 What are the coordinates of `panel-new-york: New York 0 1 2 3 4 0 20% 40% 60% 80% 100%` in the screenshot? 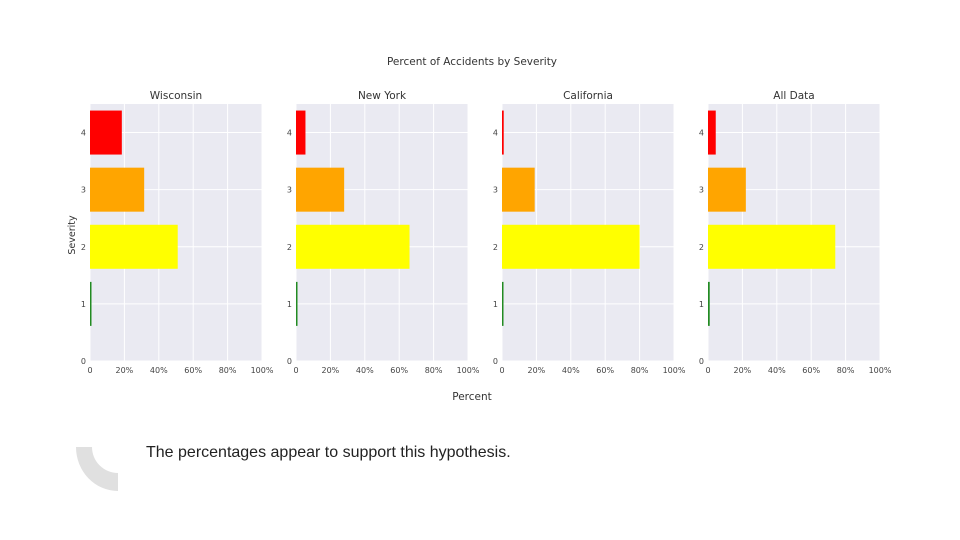 It's located at (383, 232).